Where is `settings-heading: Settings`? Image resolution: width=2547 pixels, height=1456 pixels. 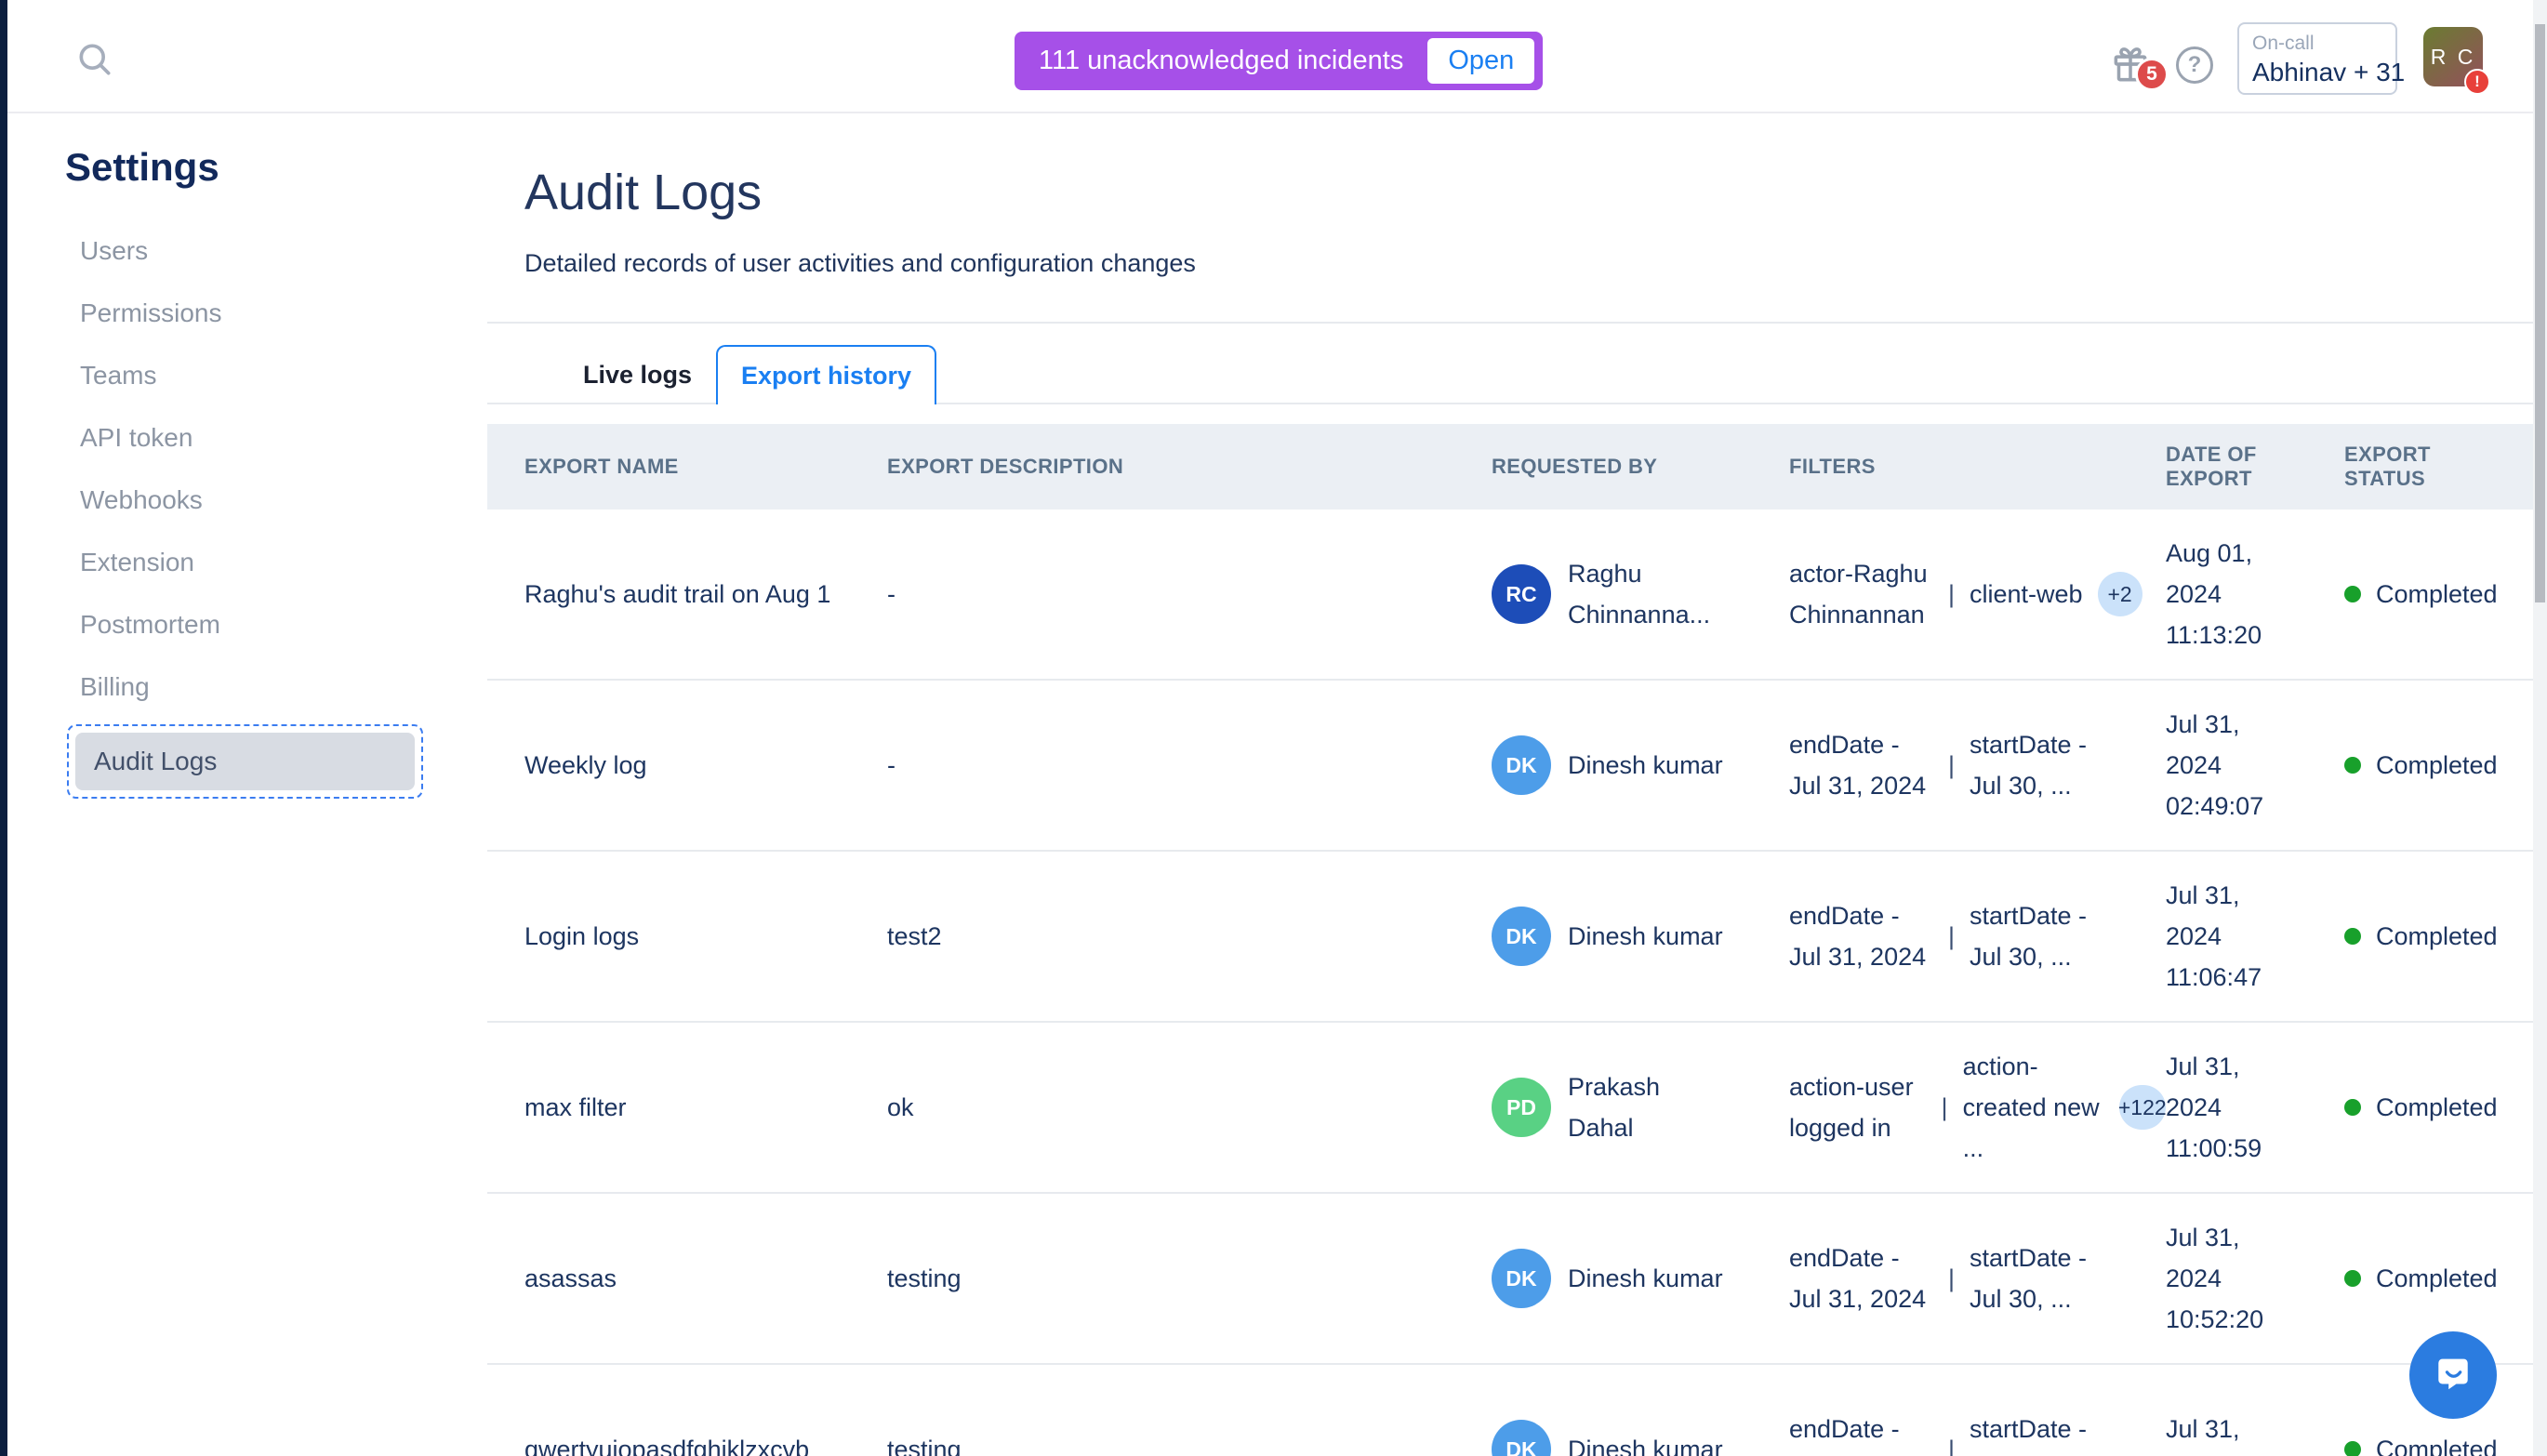 settings-heading: Settings is located at coordinates (142, 167).